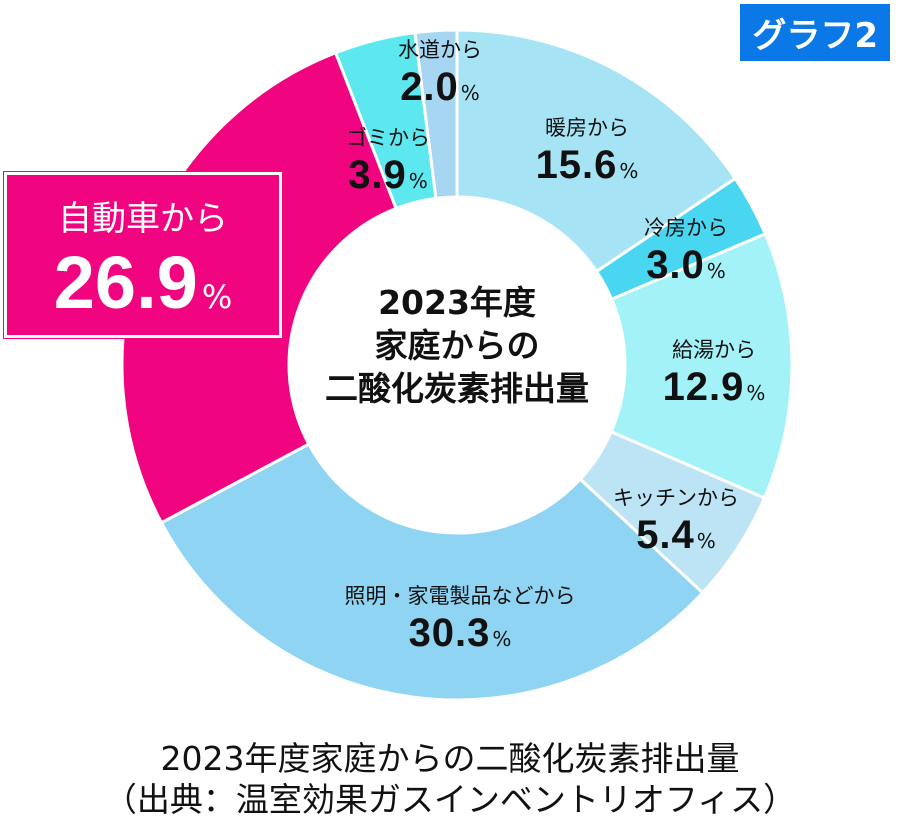  I want to click on label-water: 水道から 2.0%, so click(440, 73).